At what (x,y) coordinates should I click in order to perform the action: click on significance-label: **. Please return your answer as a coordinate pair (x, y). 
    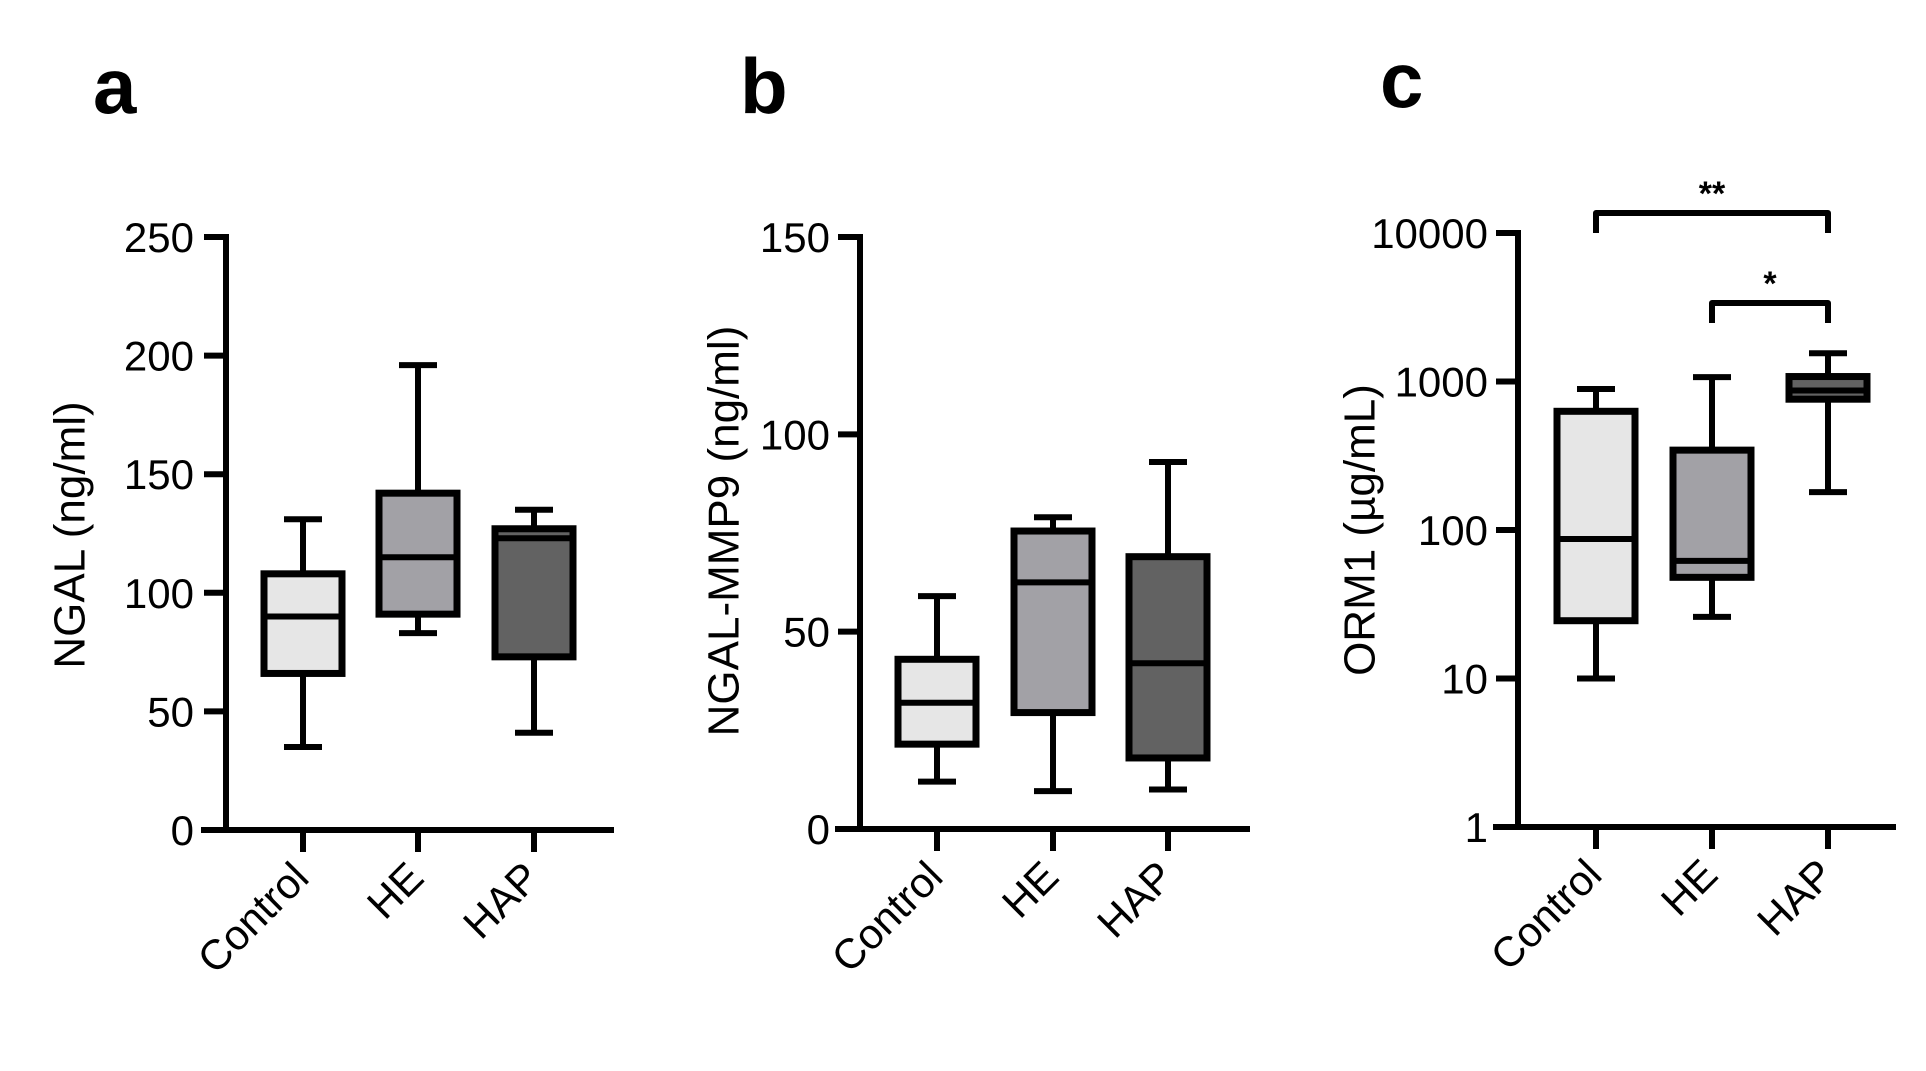
    Looking at the image, I should click on (1712, 194).